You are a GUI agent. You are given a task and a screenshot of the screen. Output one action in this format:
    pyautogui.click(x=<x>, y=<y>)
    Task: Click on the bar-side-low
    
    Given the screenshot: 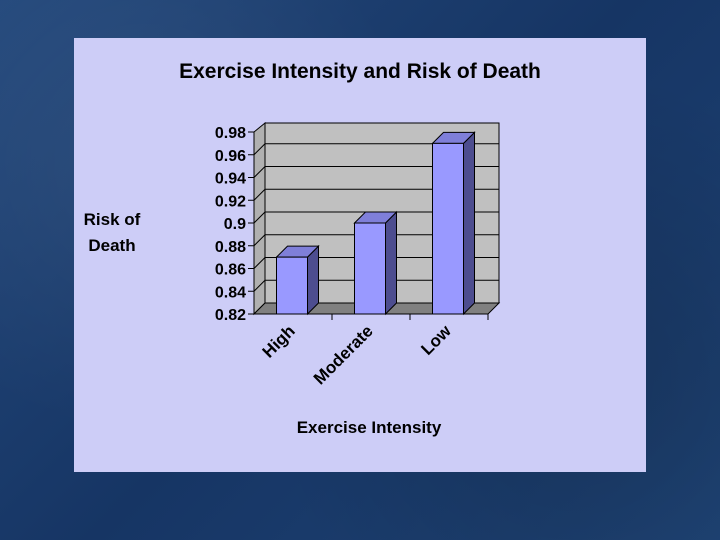 What is the action you would take?
    pyautogui.click(x=469, y=223)
    